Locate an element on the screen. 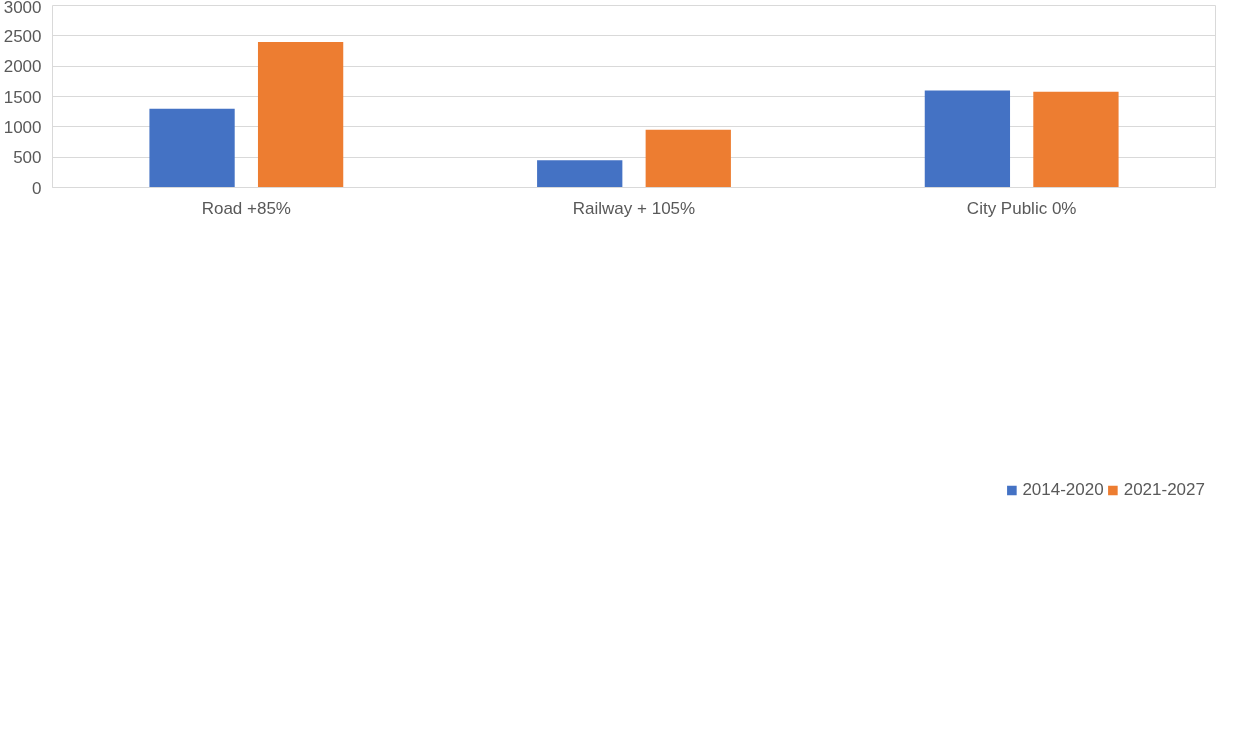 The width and height of the screenshot is (1233, 748). x-tick-label: City Public 0% is located at coordinates (1021, 208).